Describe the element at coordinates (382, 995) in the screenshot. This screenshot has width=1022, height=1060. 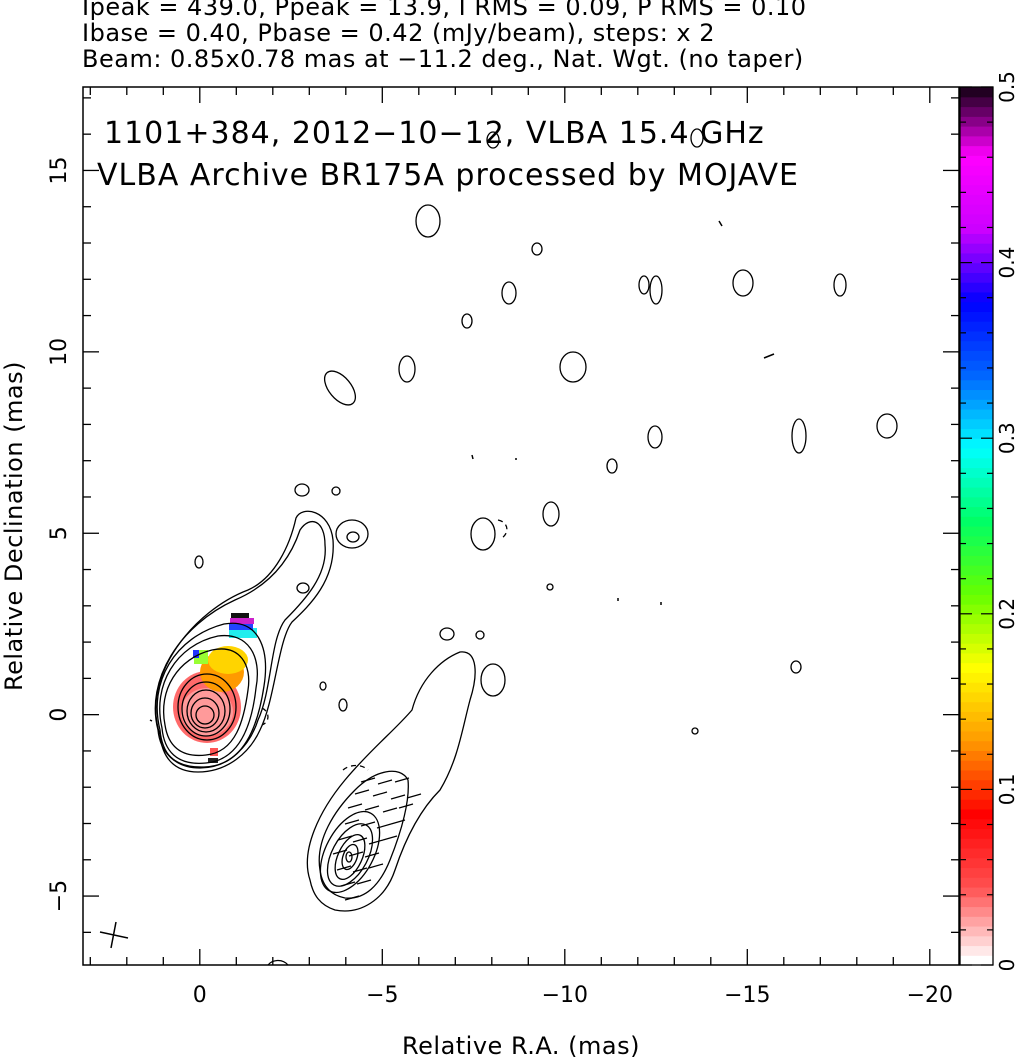
I see `x-tick-label: −5` at that location.